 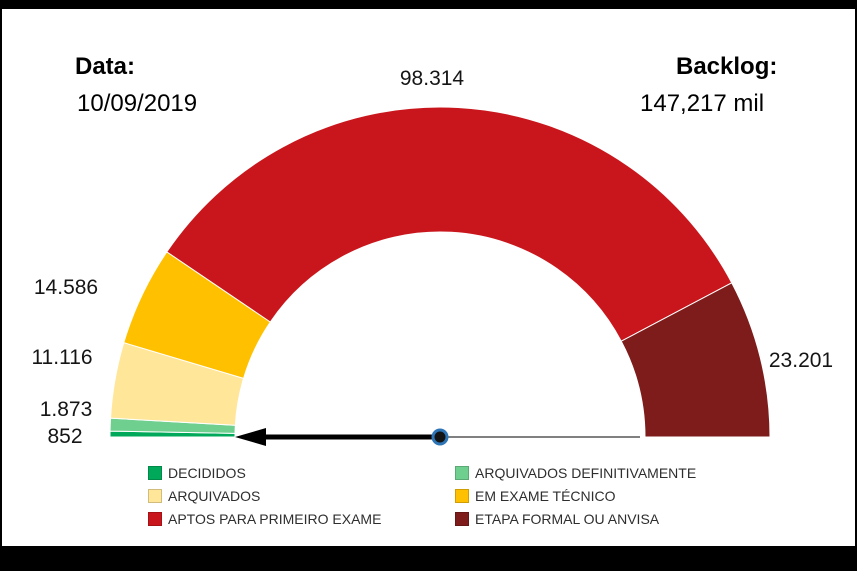 What do you see at coordinates (727, 66) in the screenshot?
I see `backlog-label: Backlog:` at bounding box center [727, 66].